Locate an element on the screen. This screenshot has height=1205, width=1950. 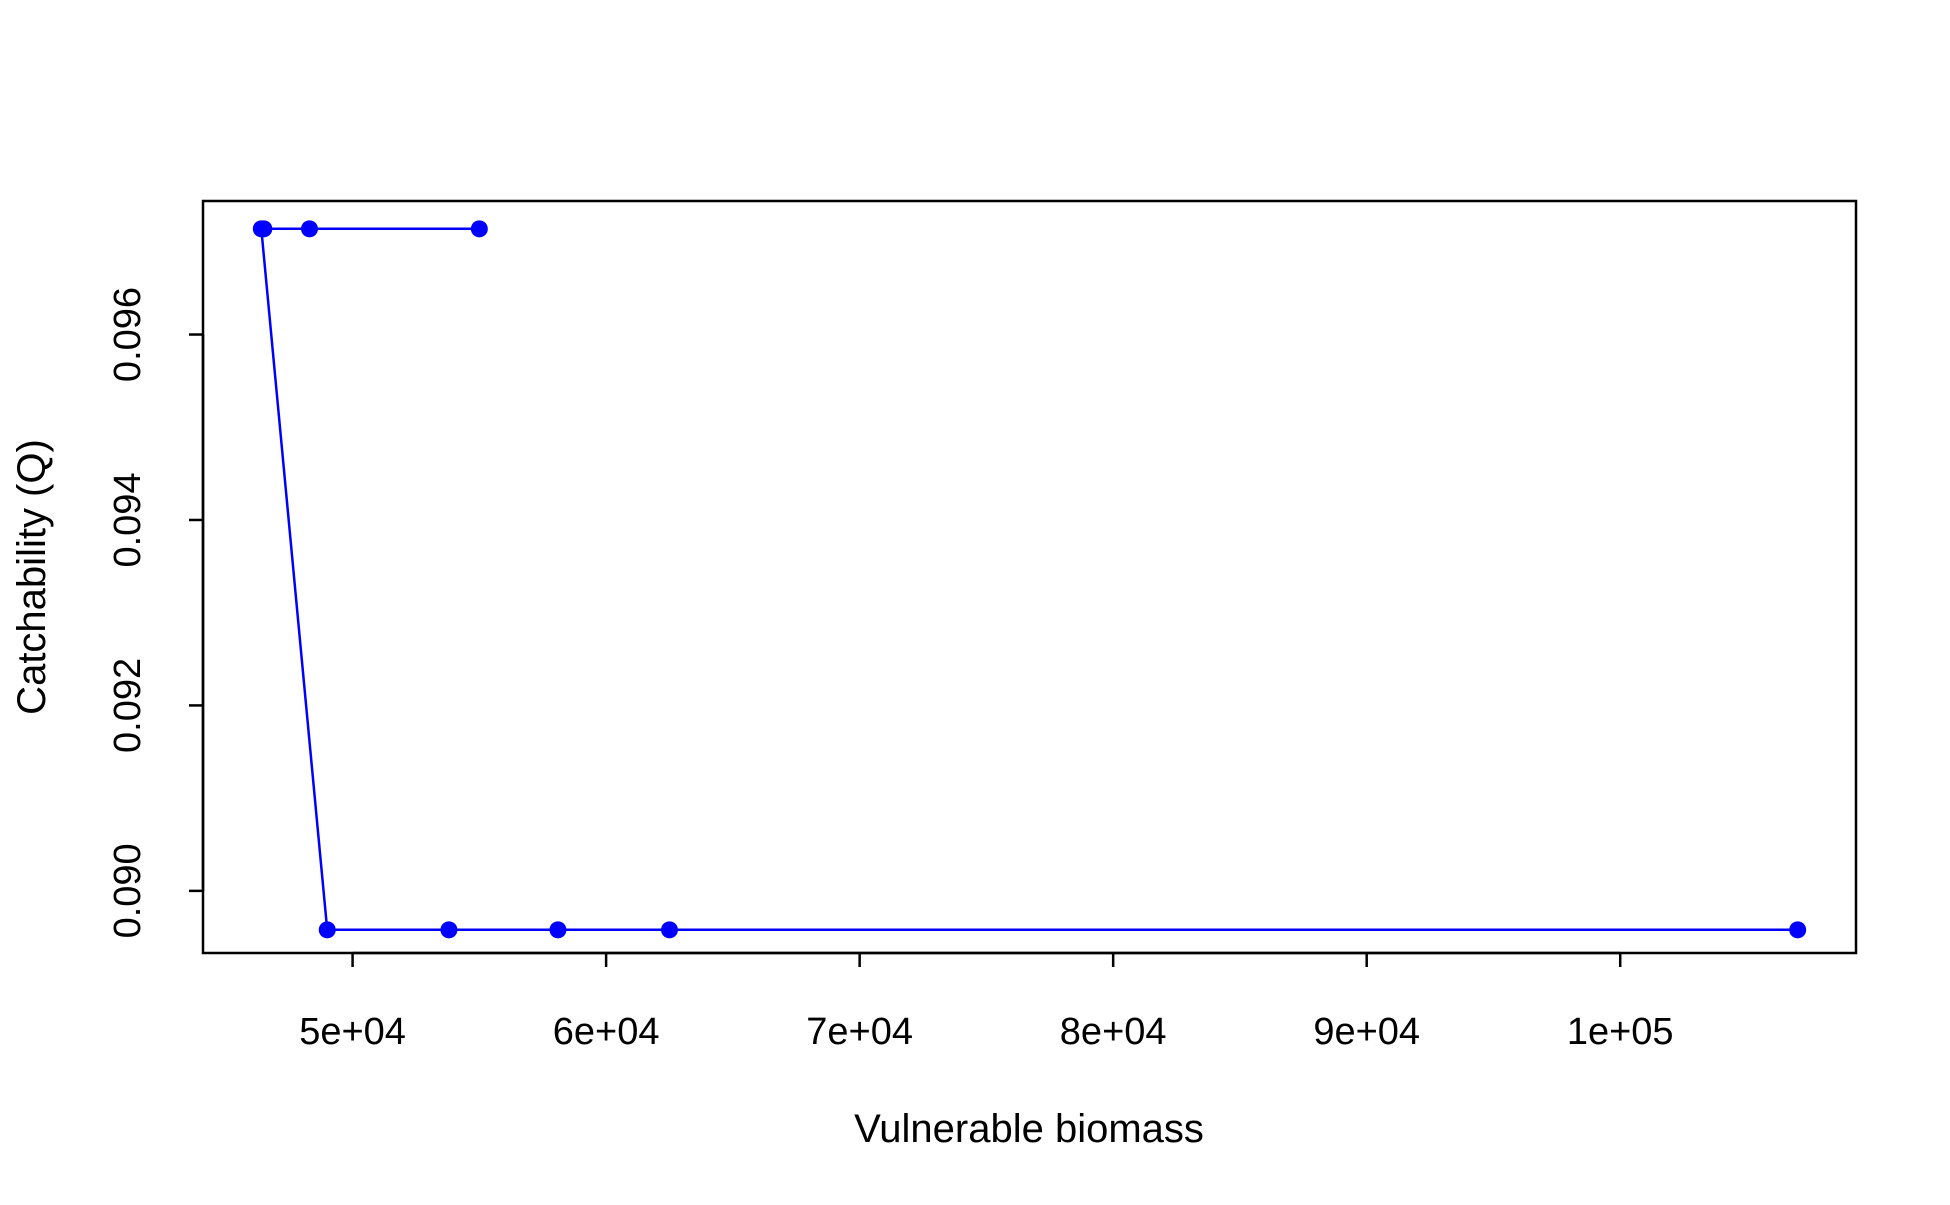
x-axis-title: Vulnerable biomass is located at coordinates (1029, 1129).